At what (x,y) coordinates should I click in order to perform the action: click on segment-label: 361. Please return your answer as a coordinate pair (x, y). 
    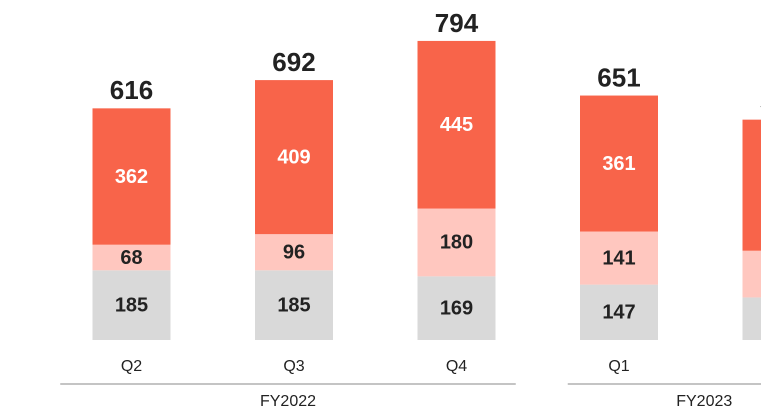
    Looking at the image, I should click on (618, 164).